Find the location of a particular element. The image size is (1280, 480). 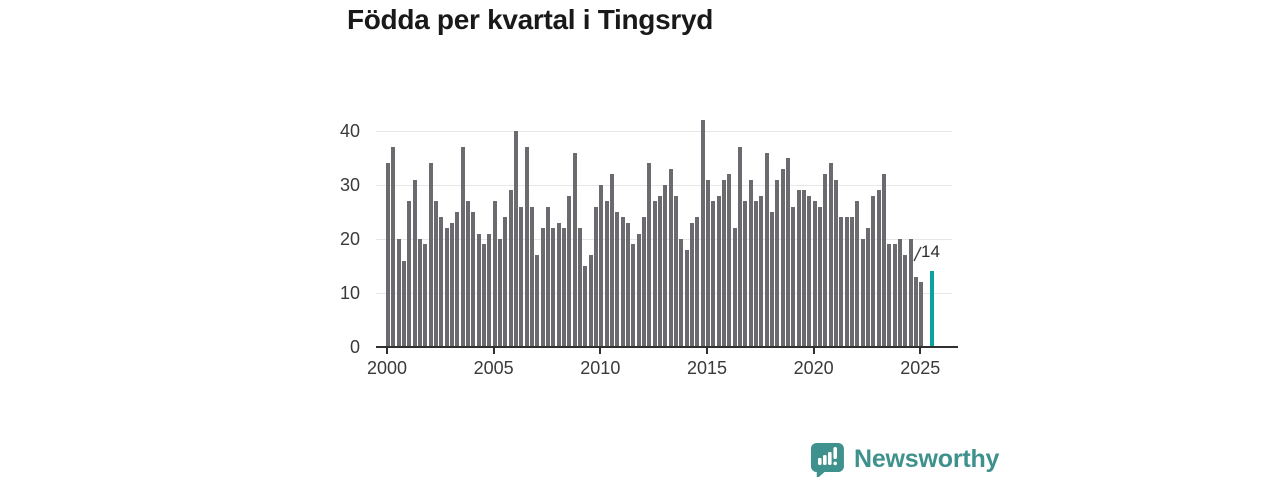

highlight-value-label: 14 is located at coordinates (930, 251).